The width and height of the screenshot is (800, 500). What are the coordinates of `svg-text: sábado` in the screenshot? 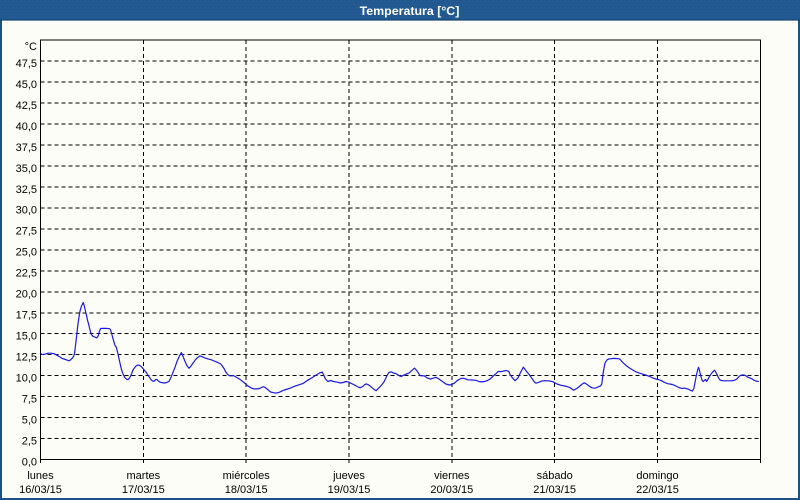 It's located at (555, 476).